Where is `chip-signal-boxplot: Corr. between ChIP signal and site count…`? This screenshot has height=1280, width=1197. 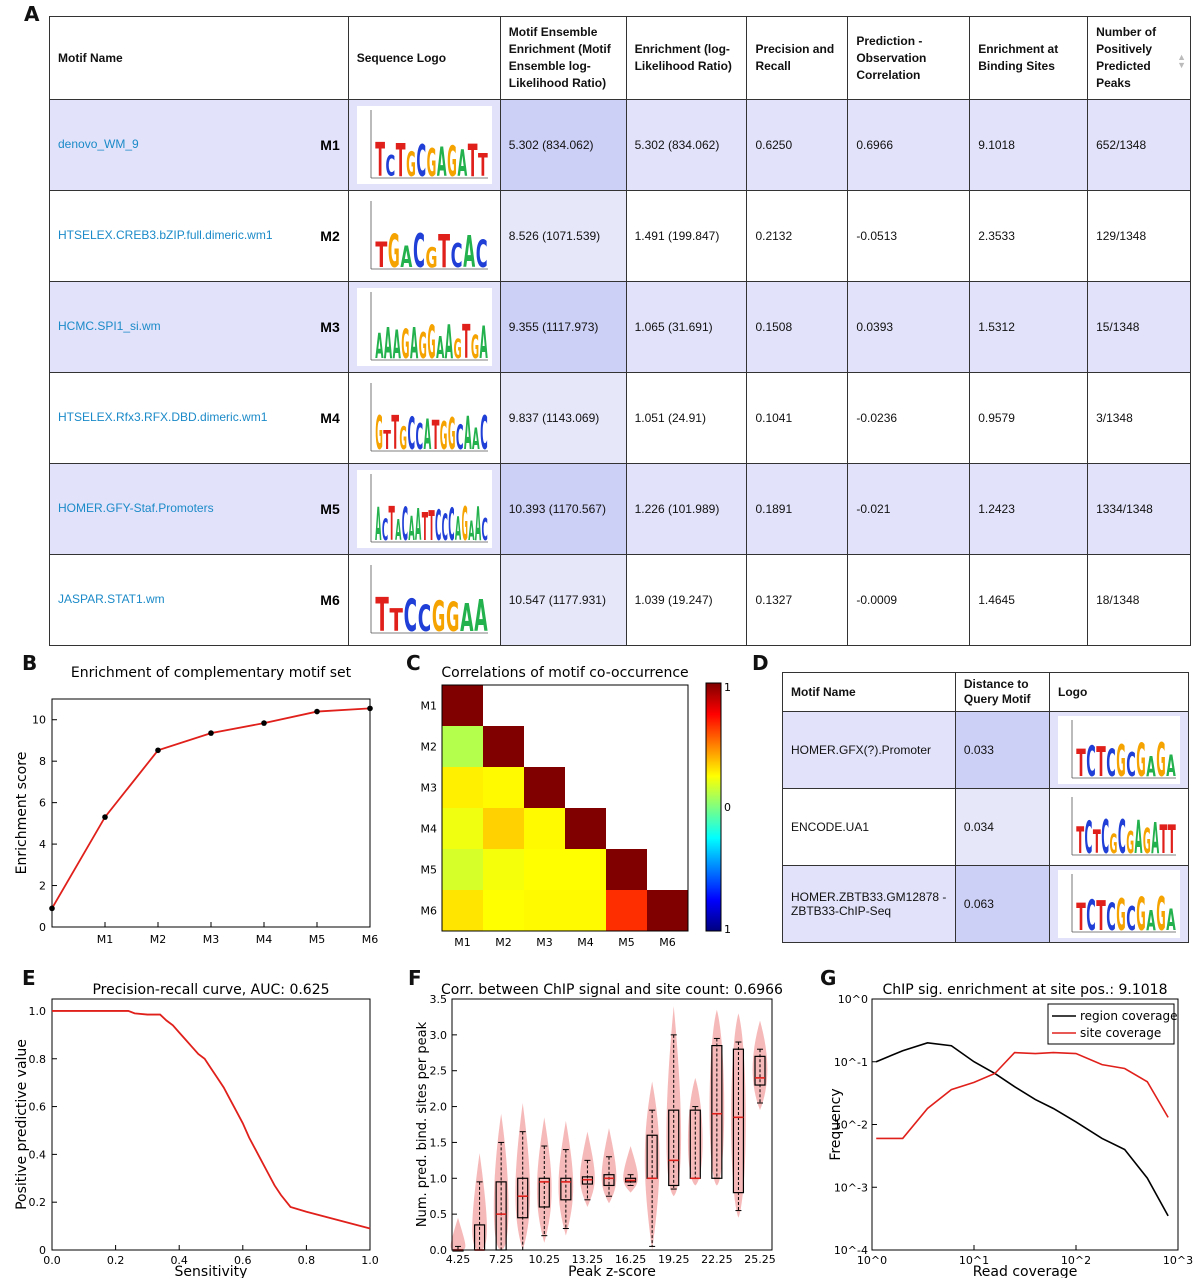 chip-signal-boxplot: Corr. between ChIP signal and site count… is located at coordinates (599, 1130).